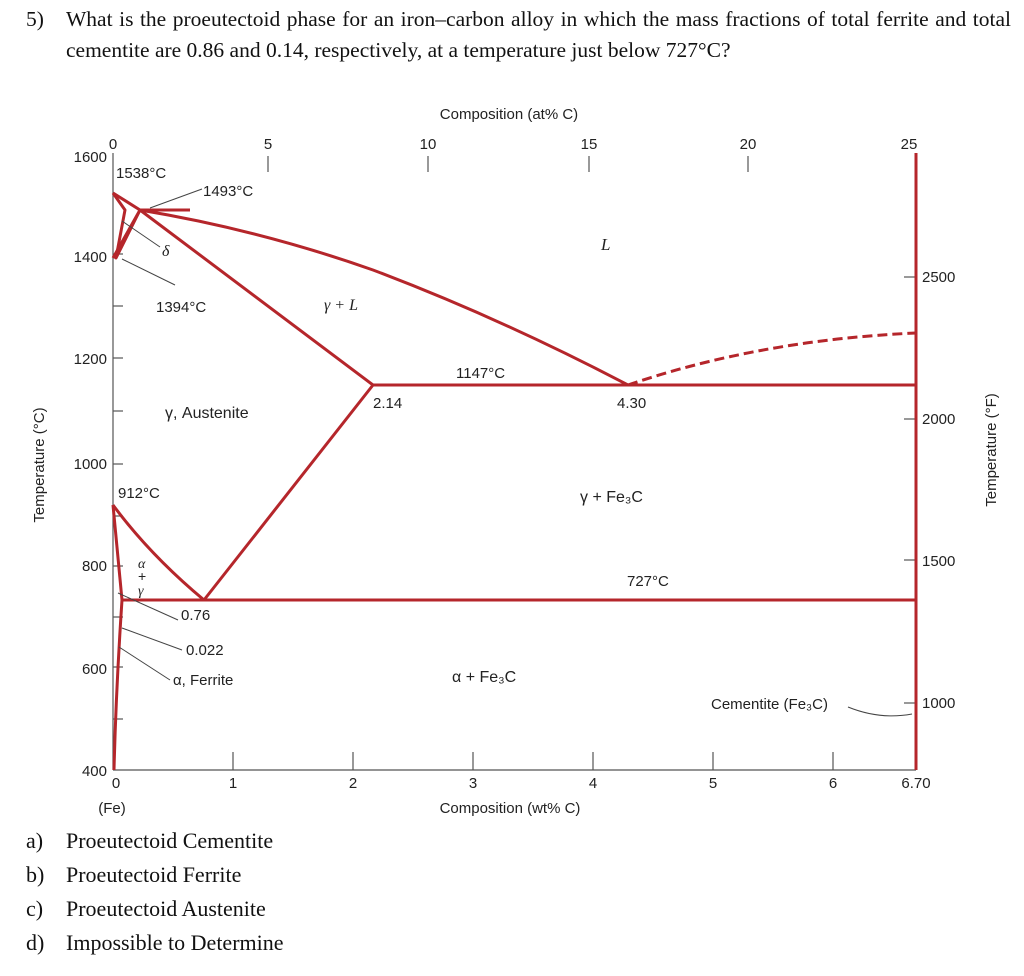  Describe the element at coordinates (510, 808) in the screenshot. I see `bottom-axis-label: Composition (wt% C)` at that location.